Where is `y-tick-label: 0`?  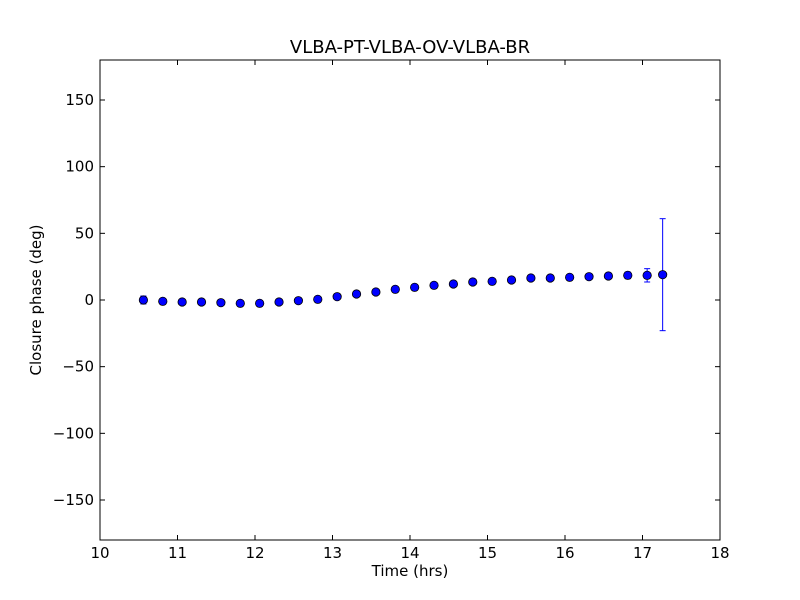
y-tick-label: 0 is located at coordinates (89, 300).